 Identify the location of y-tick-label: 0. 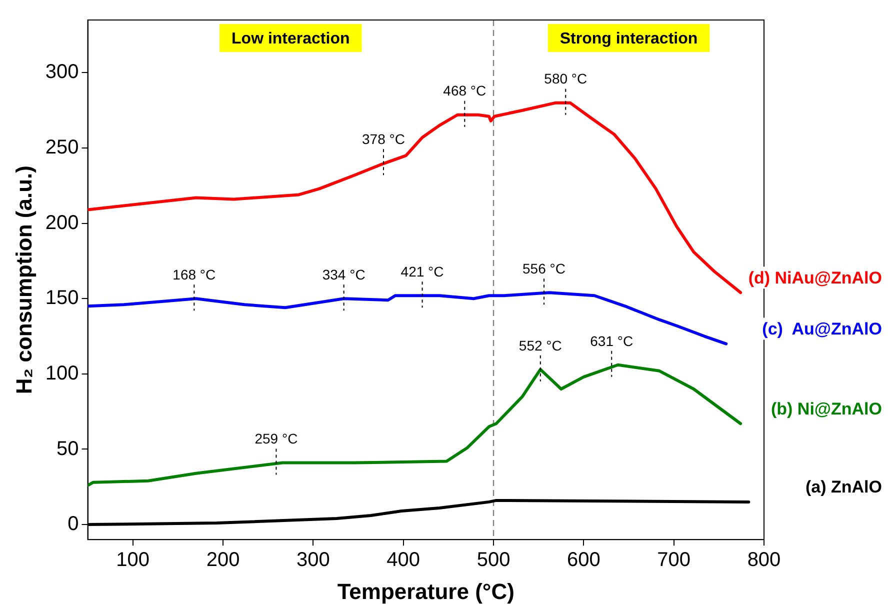
(73, 524).